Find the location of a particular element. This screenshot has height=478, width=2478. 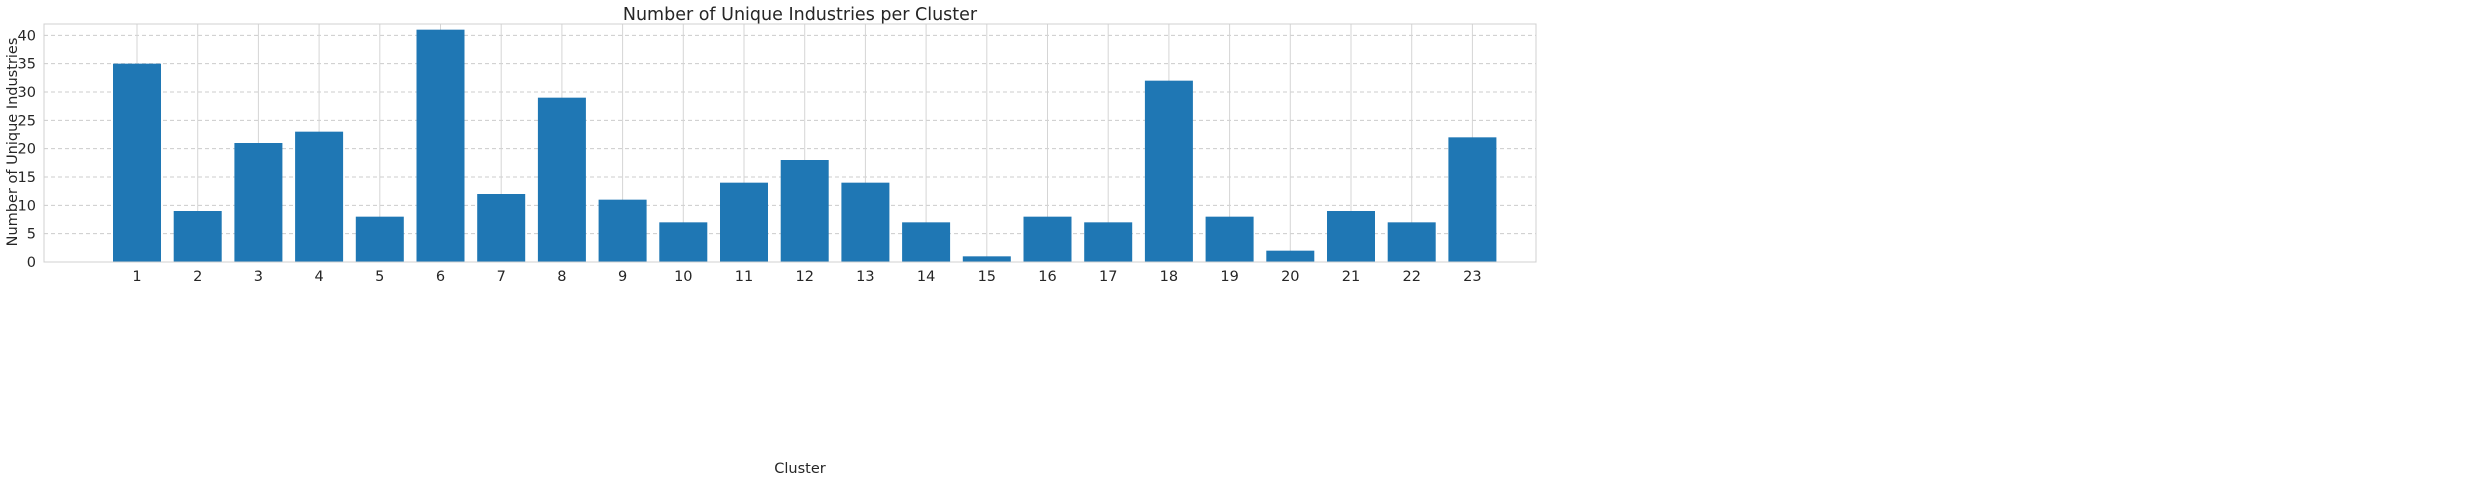

x-tick-label: 7 is located at coordinates (501, 277).